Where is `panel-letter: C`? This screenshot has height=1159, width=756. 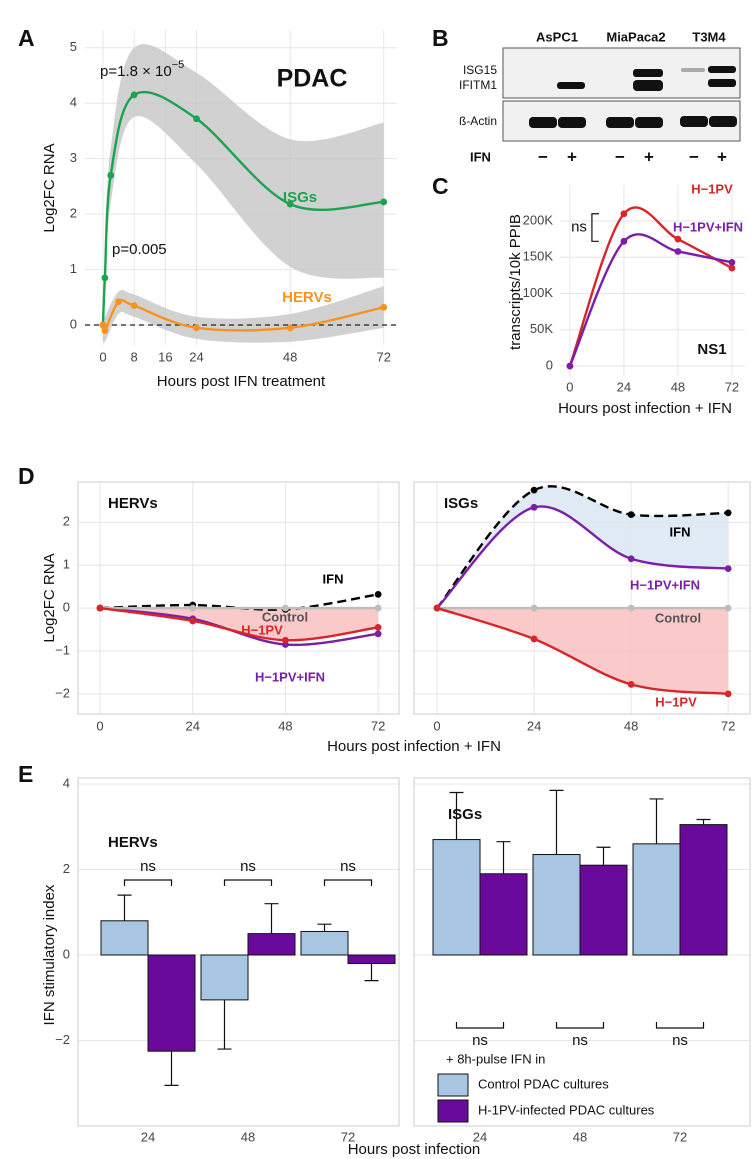
panel-letter: C is located at coordinates (440, 186).